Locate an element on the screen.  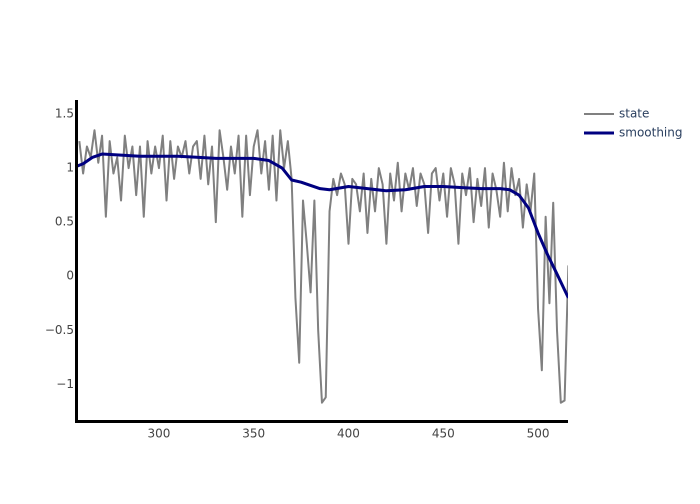
x-tick-label: 350 is located at coordinates (253, 434).